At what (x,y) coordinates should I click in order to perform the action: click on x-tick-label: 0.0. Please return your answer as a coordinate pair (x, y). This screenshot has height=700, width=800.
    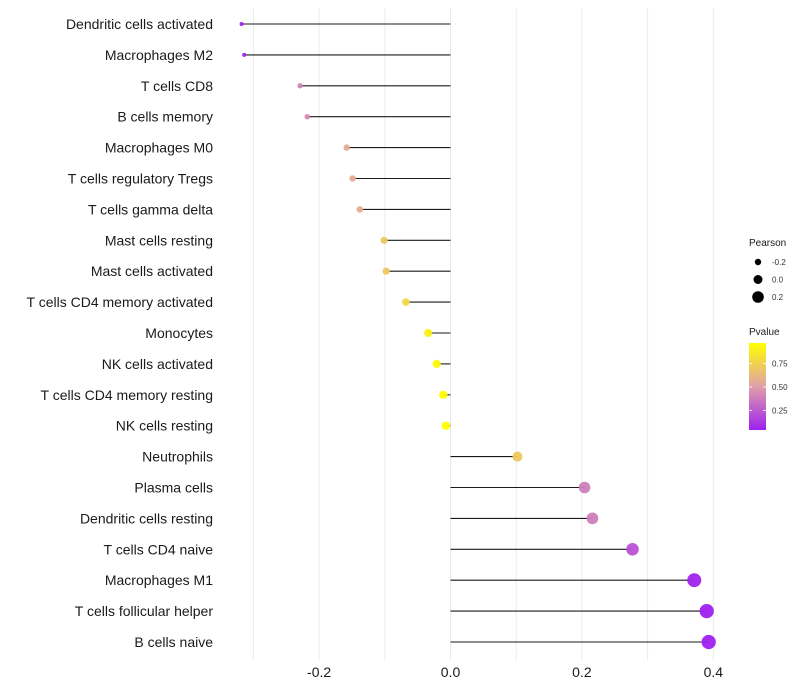
    Looking at the image, I should click on (451, 672).